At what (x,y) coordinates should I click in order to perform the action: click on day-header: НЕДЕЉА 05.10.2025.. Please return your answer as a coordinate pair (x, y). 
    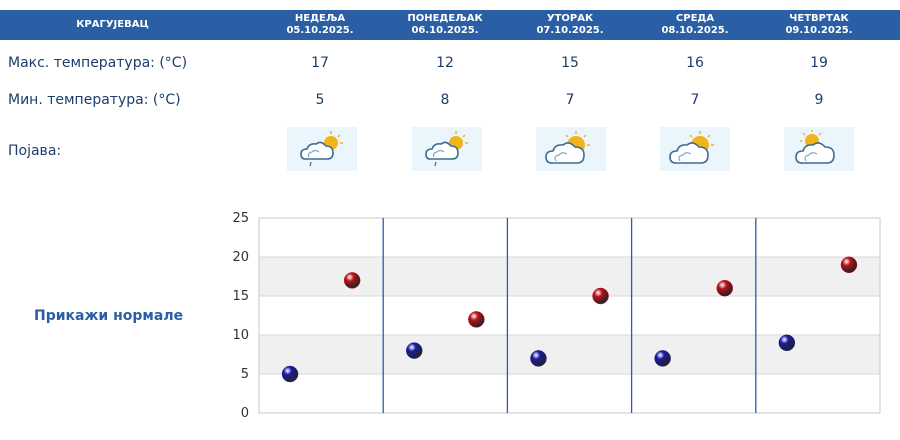
    Looking at the image, I should click on (320, 25).